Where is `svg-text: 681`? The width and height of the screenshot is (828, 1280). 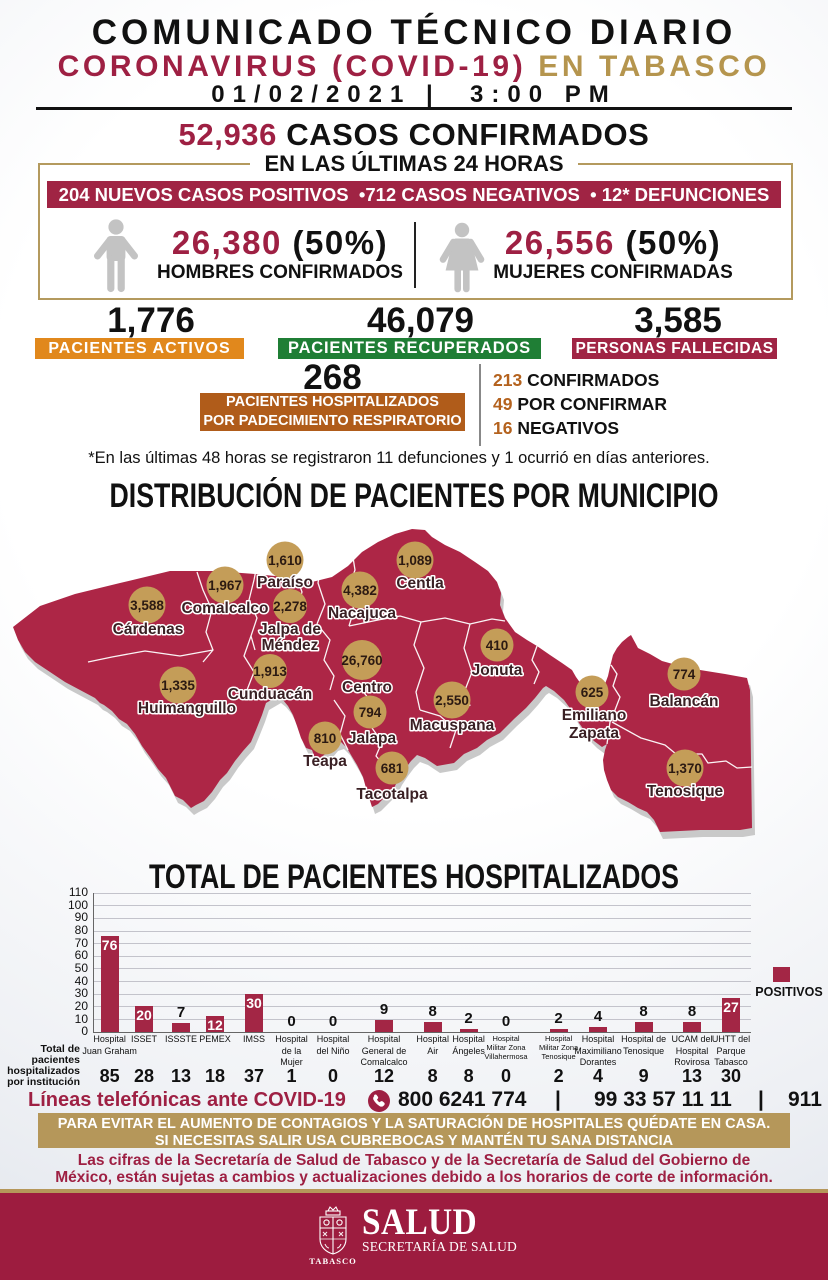
svg-text: 681 is located at coordinates (392, 768).